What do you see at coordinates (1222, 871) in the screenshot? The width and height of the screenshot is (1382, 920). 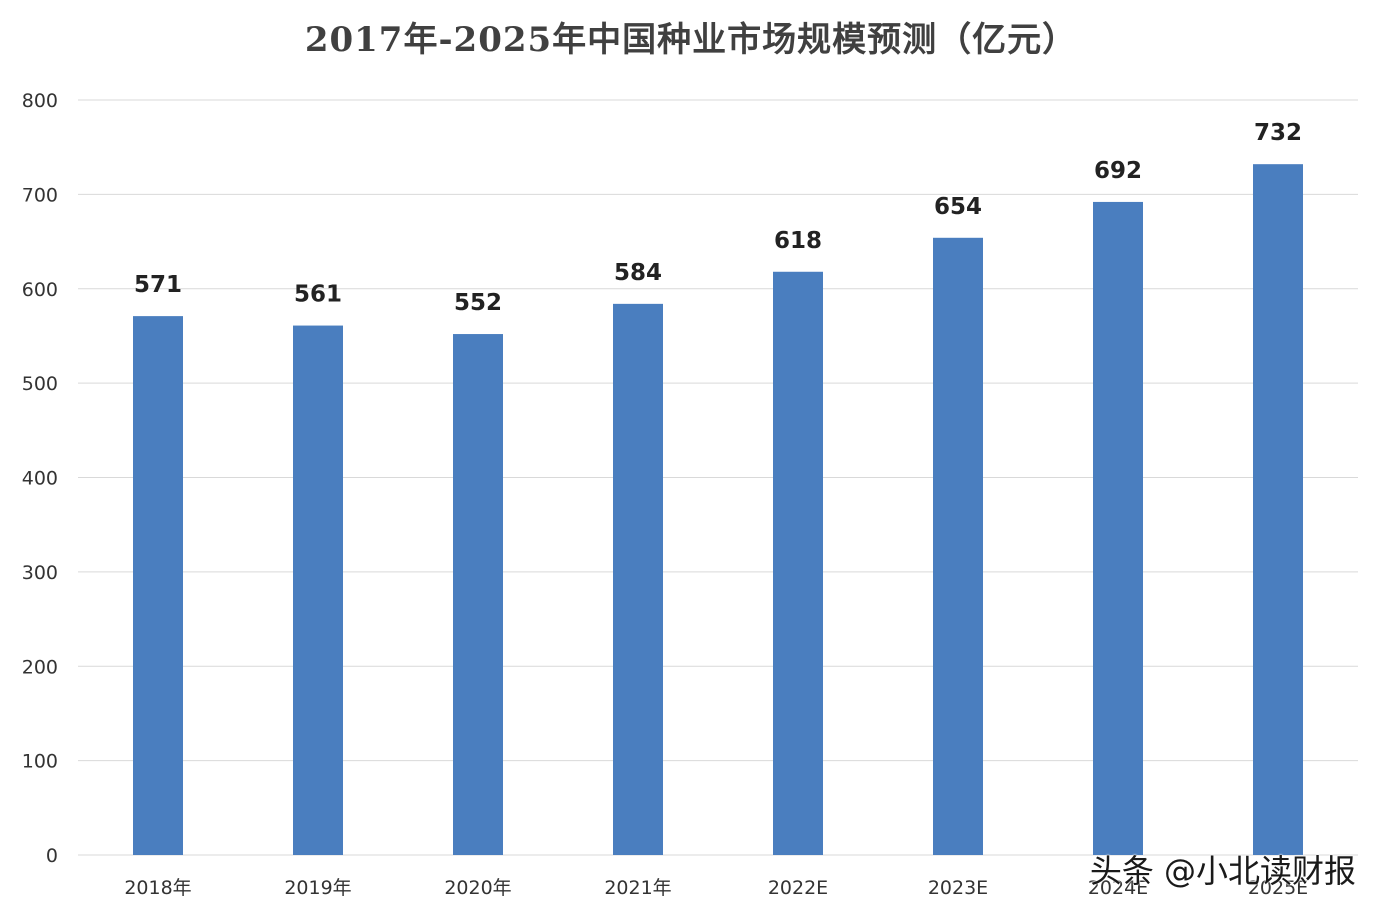 I see `watermark-text: 头条 @小北读财报` at bounding box center [1222, 871].